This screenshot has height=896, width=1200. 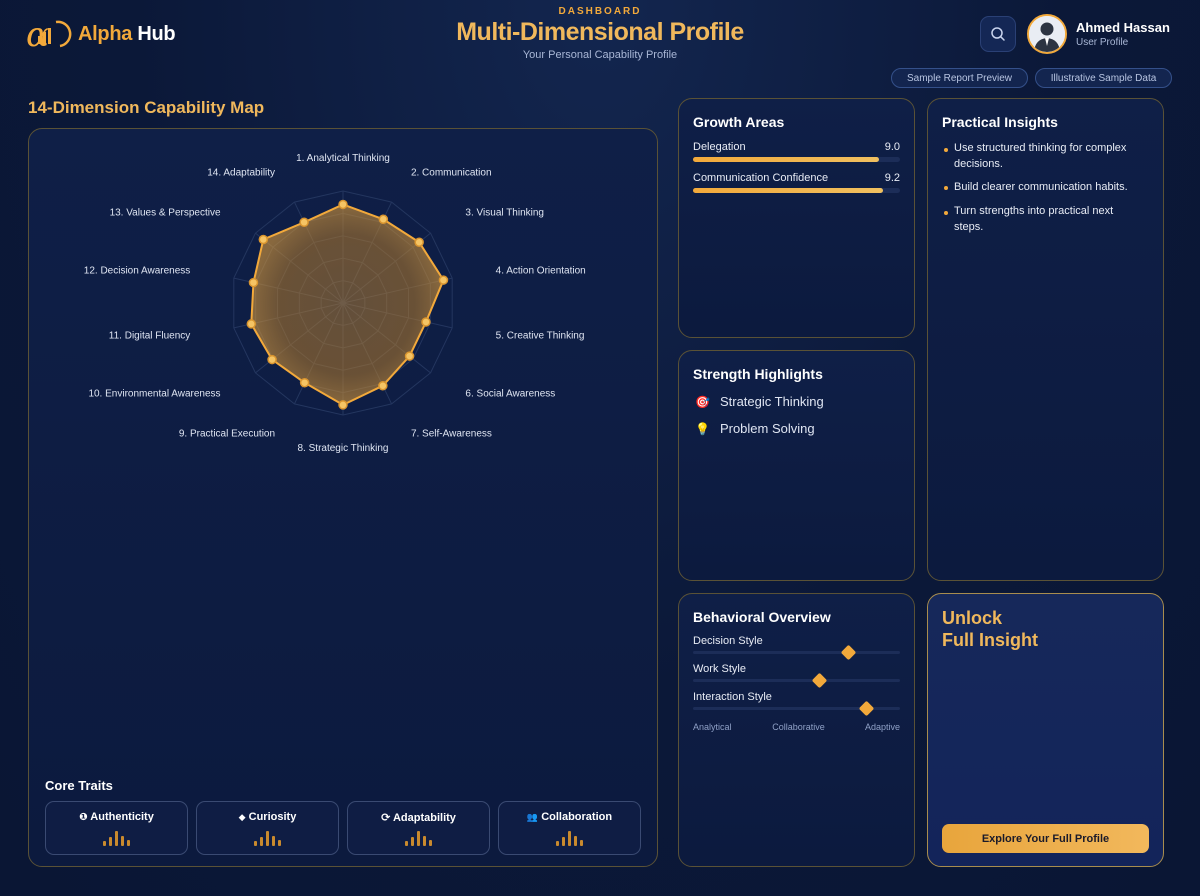 What do you see at coordinates (796, 218) in the screenshot?
I see `growth-areas-card` at bounding box center [796, 218].